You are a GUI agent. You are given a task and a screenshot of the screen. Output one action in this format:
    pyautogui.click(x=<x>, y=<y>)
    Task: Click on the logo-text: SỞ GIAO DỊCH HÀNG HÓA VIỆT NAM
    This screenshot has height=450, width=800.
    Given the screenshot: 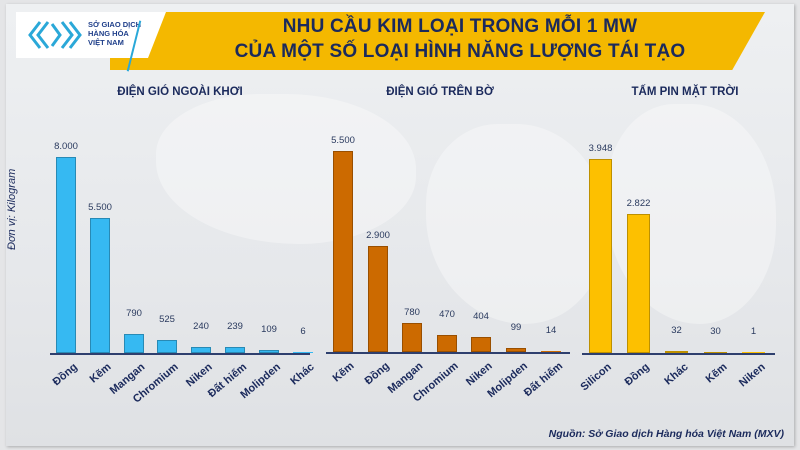 What is the action you would take?
    pyautogui.click(x=114, y=33)
    